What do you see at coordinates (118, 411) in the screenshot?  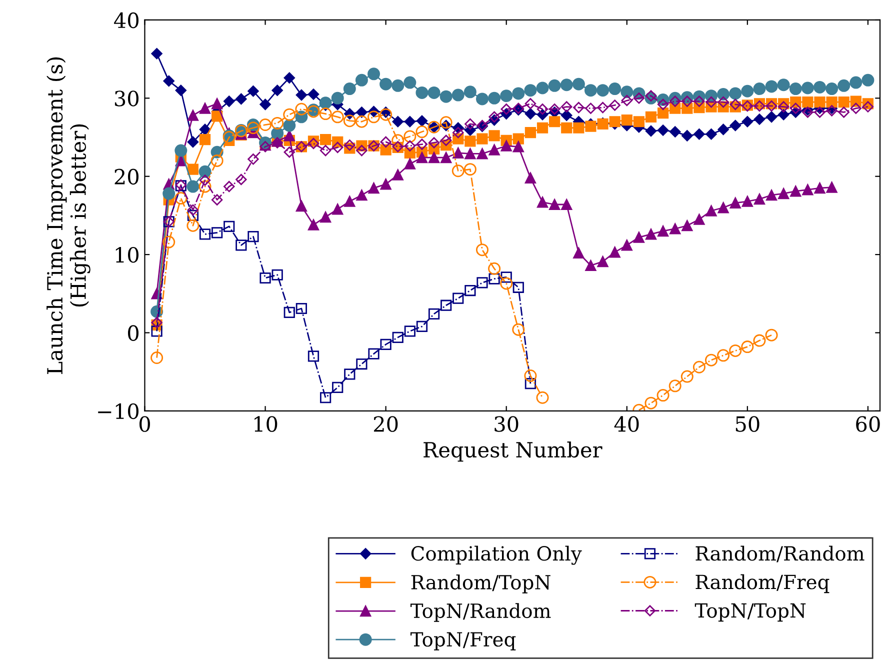 I see `y-tick-label: −10` at bounding box center [118, 411].